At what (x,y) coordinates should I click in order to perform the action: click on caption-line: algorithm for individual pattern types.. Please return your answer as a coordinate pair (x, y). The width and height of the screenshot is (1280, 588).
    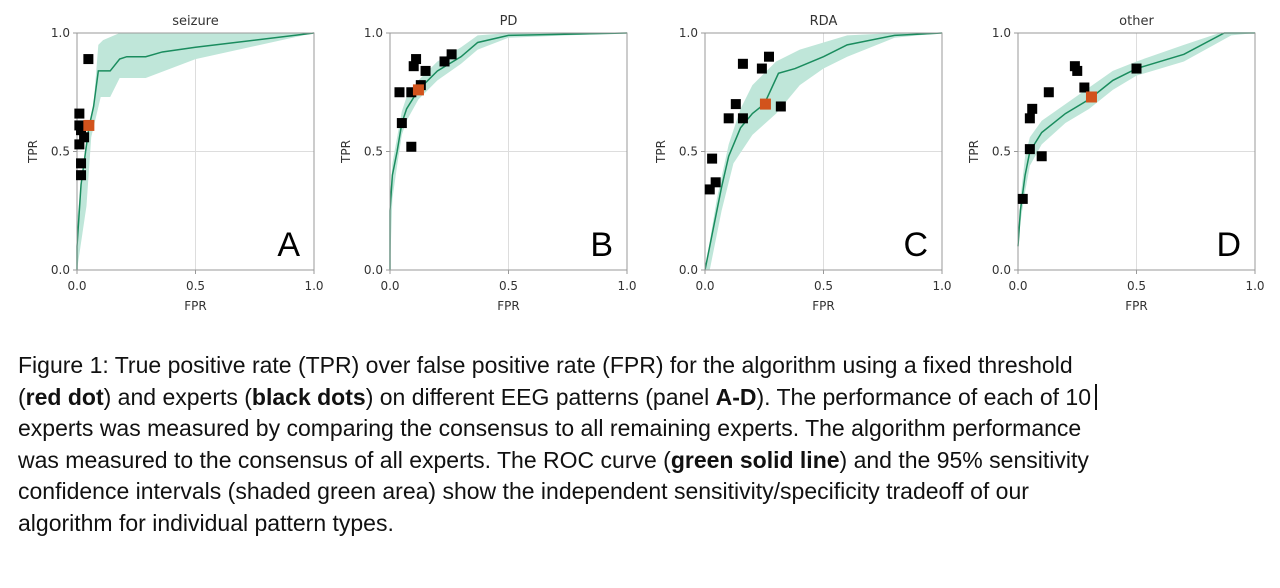
    Looking at the image, I should click on (557, 524).